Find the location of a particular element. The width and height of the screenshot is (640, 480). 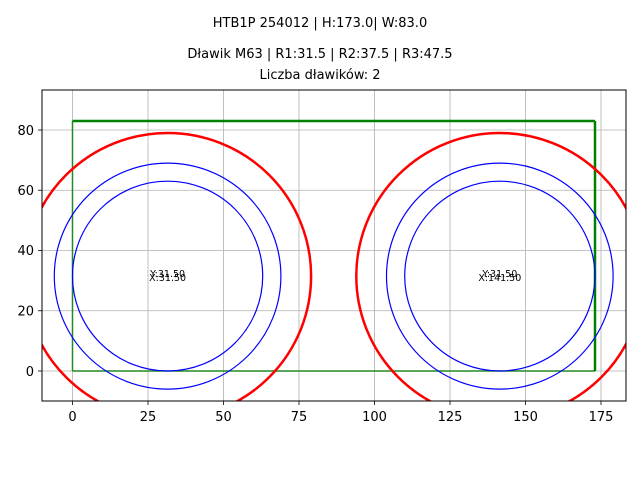

chart-title: HTB1P 254012 | H:173.0| W:83.0 is located at coordinates (320, 23).